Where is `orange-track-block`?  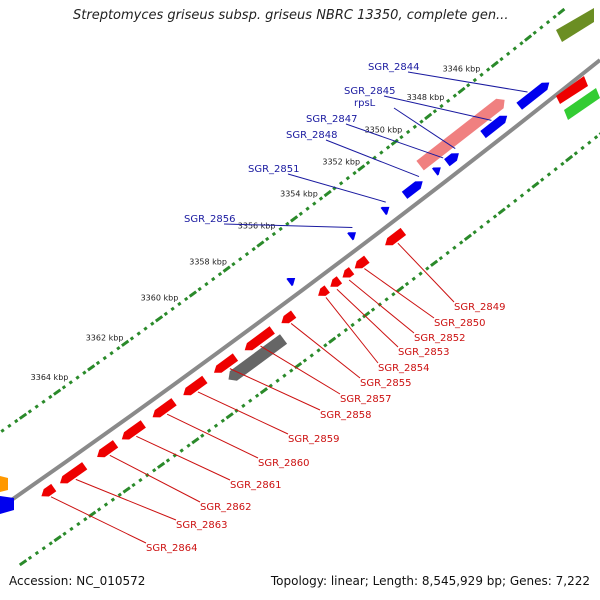 orange-track-block is located at coordinates (4, 484).